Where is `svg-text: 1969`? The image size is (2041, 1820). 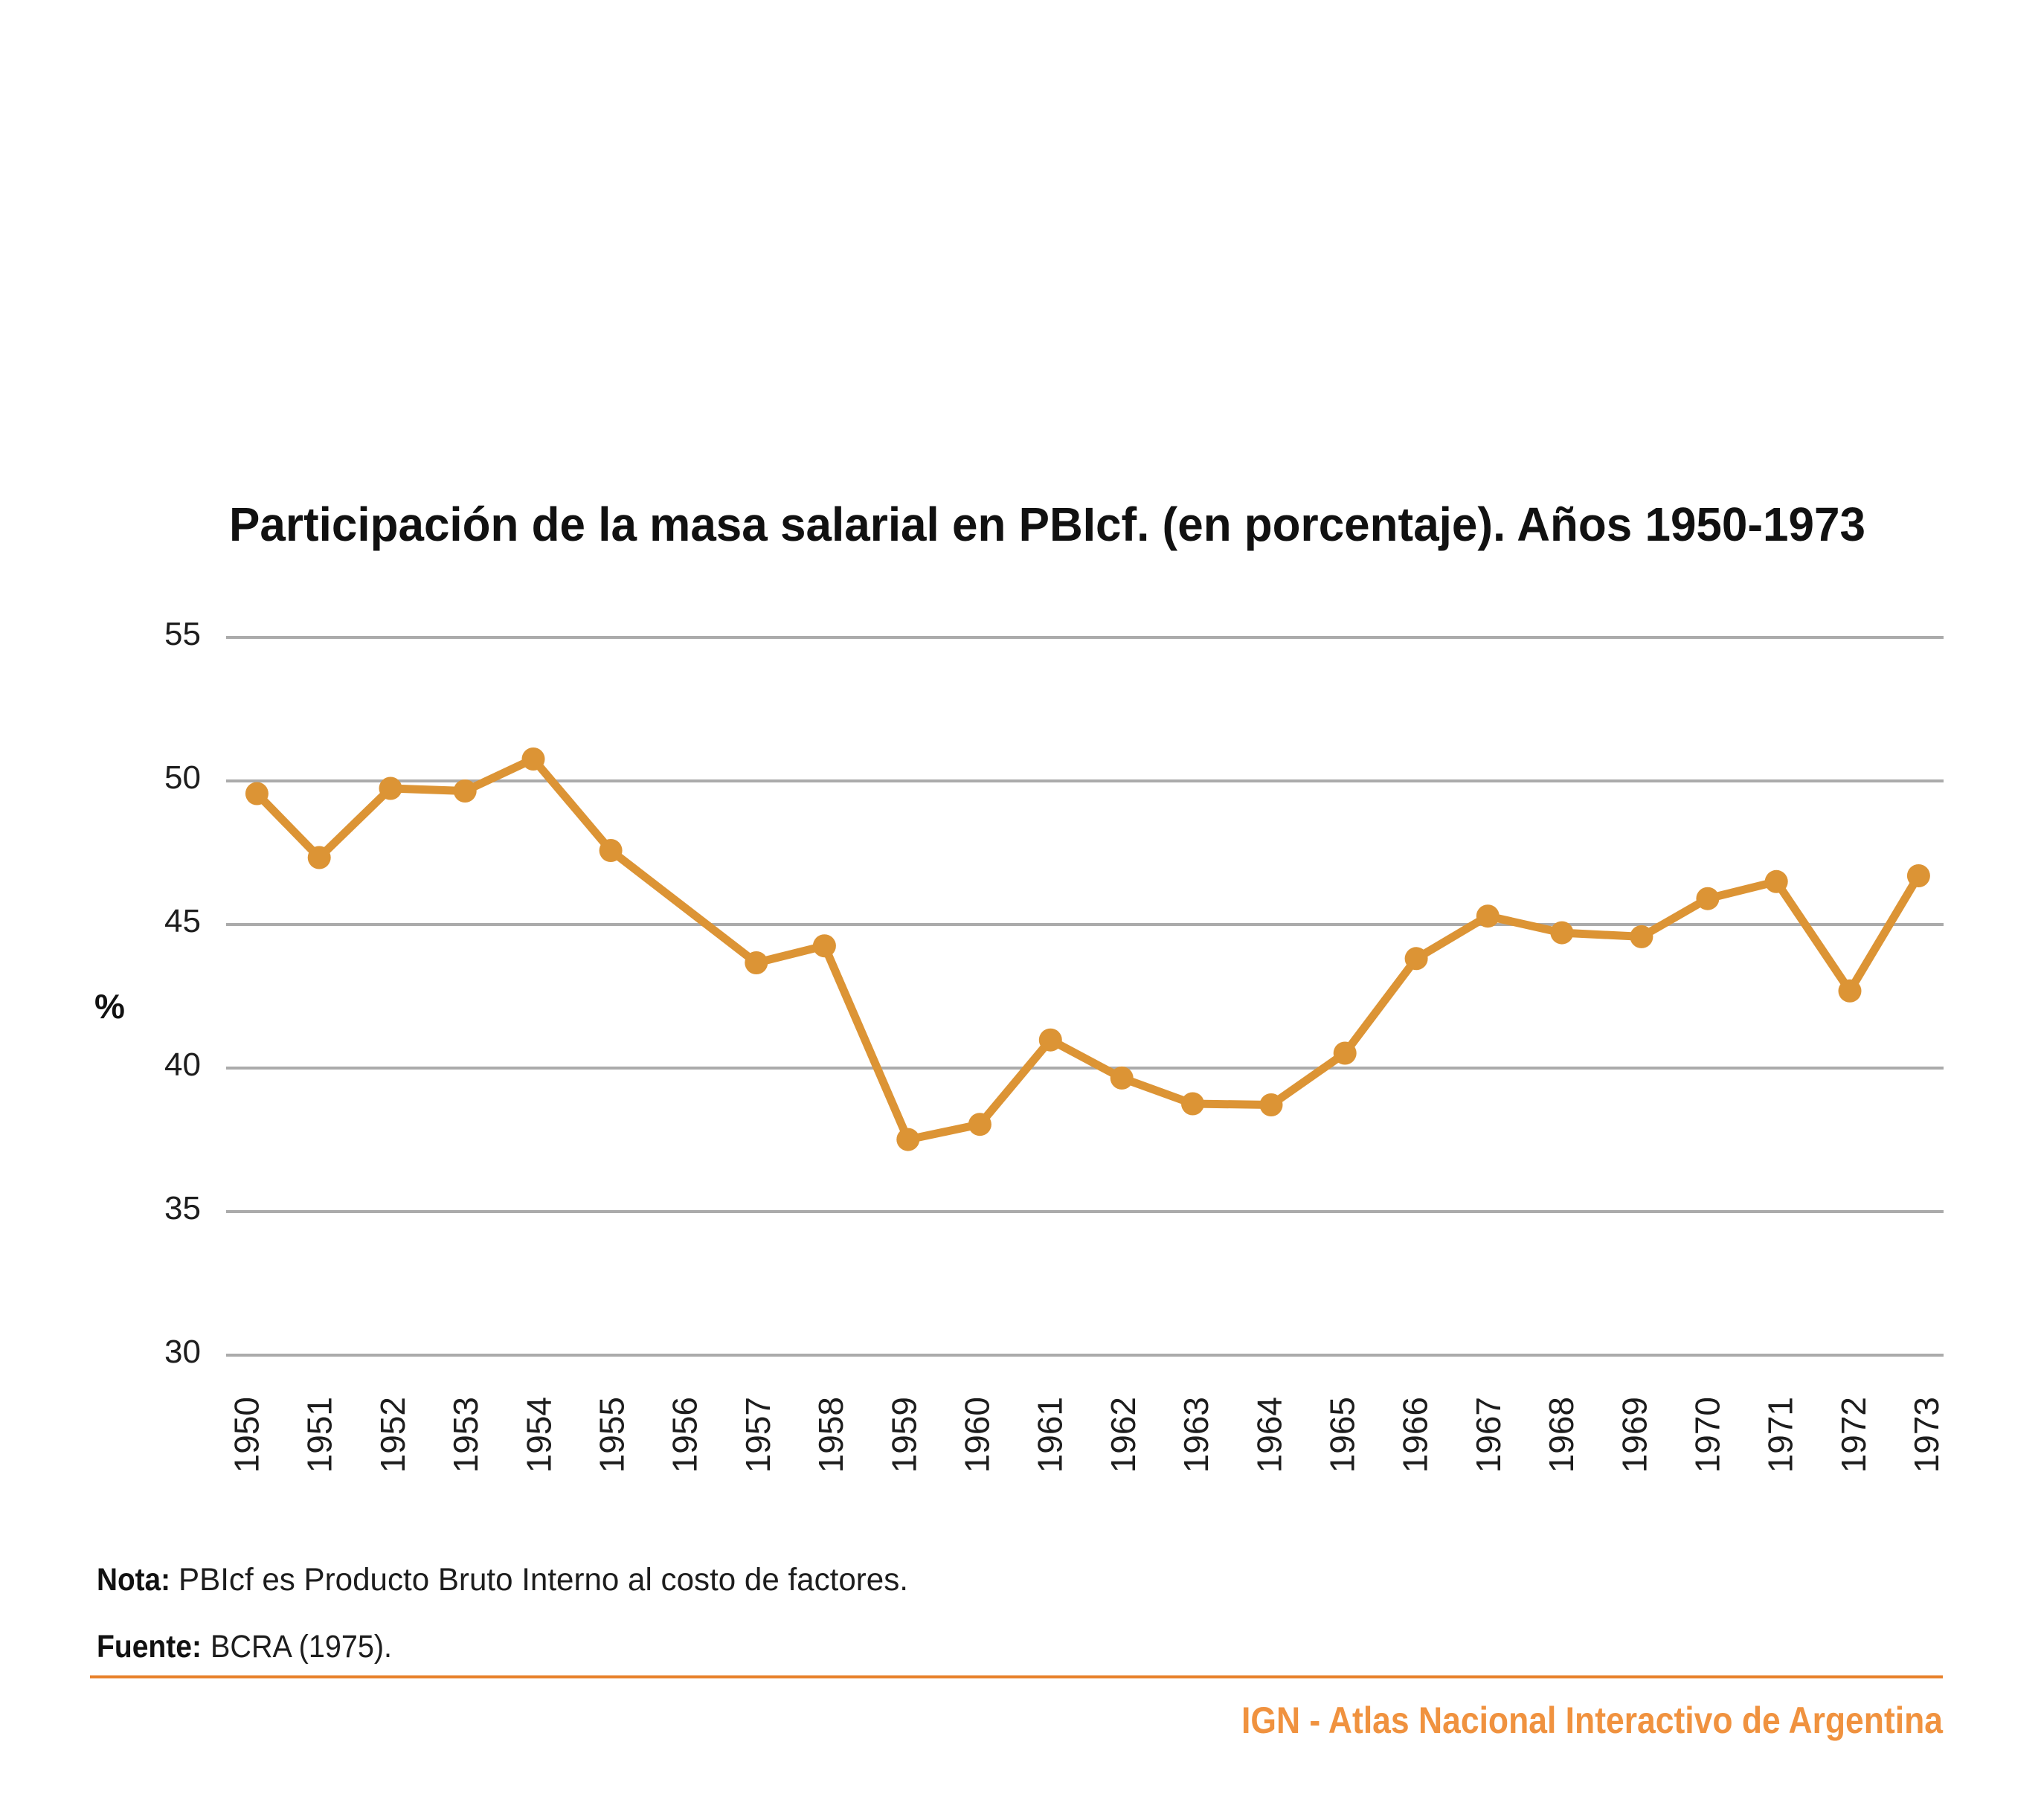
svg-text: 1969 is located at coordinates (1634, 1435).